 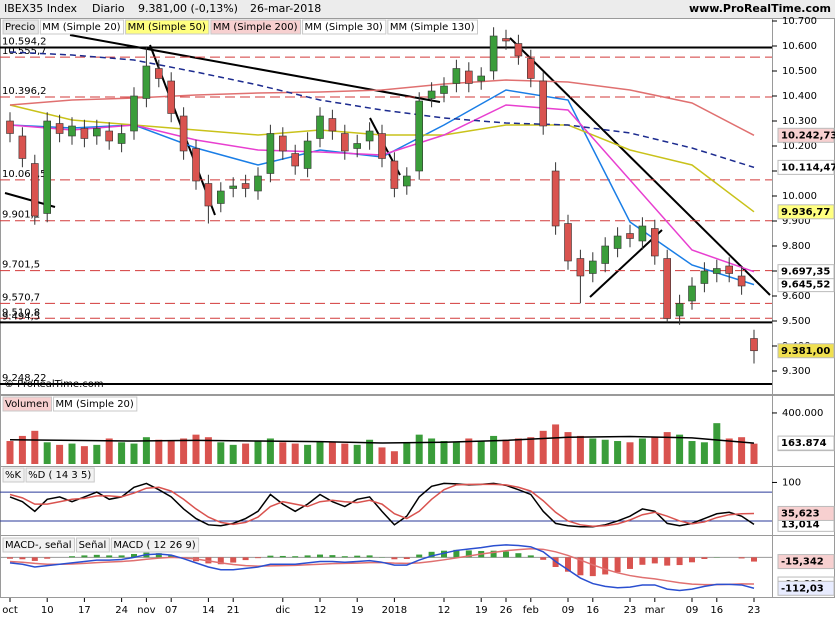 I want to click on x-tick-label: dic, so click(x=282, y=610).